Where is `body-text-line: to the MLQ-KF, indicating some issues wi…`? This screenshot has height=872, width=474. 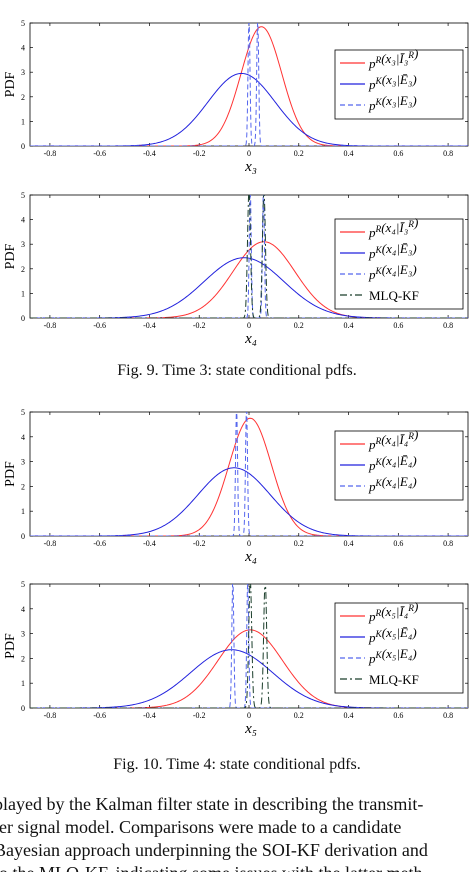 body-text-line: to the MLQ-KF, indicating some issues wi… is located at coordinates (237, 867).